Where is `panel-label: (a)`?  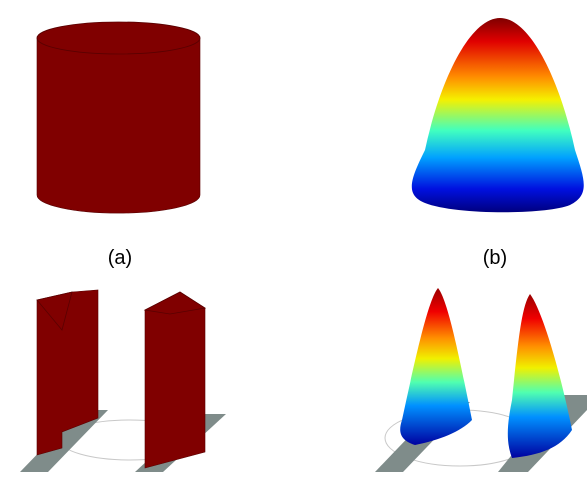
panel-label: (a) is located at coordinates (120, 258).